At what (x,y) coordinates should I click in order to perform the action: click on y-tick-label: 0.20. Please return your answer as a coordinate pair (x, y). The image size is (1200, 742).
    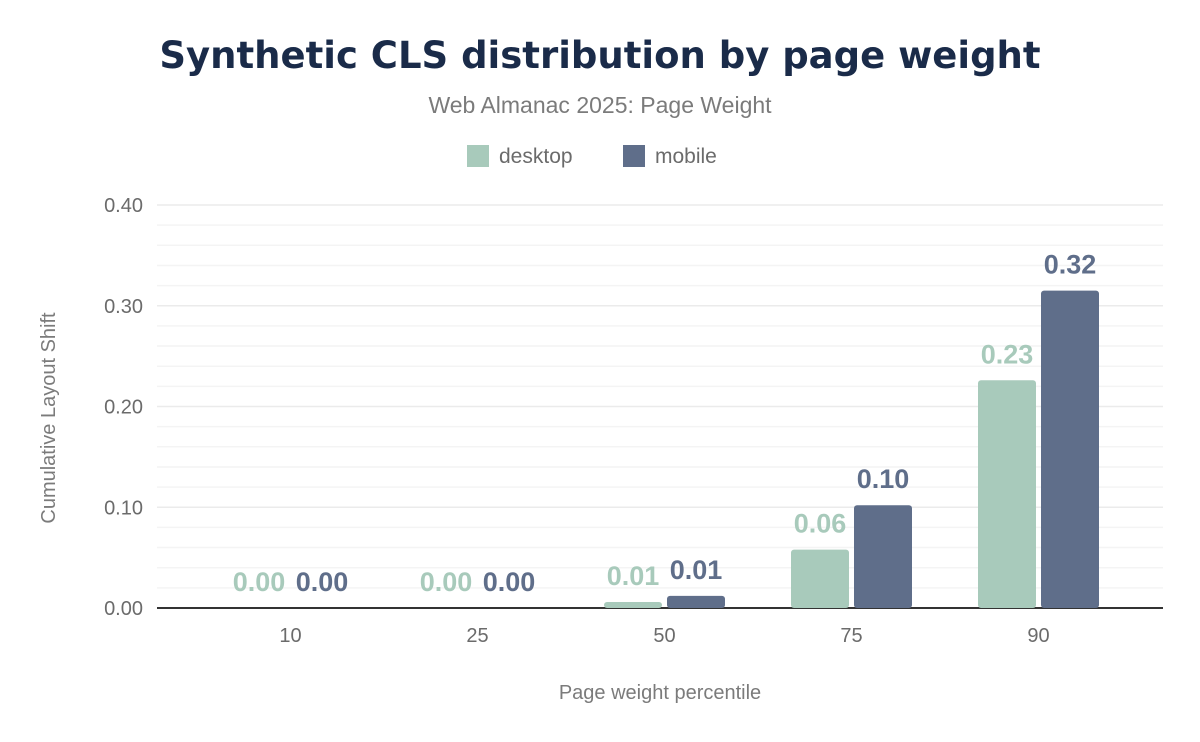
    Looking at the image, I should click on (123, 408).